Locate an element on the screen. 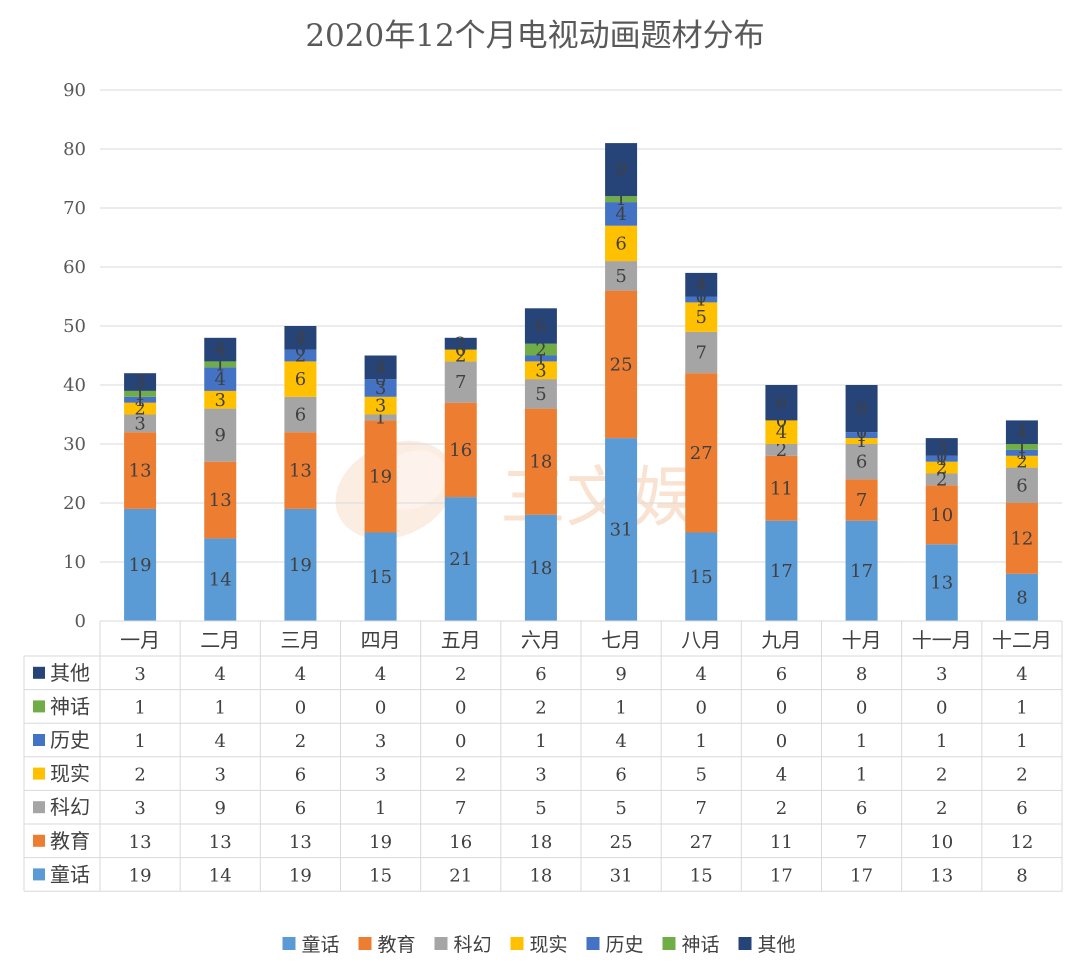 The image size is (1080, 972). bar-segment-童话-二月 is located at coordinates (220, 579).